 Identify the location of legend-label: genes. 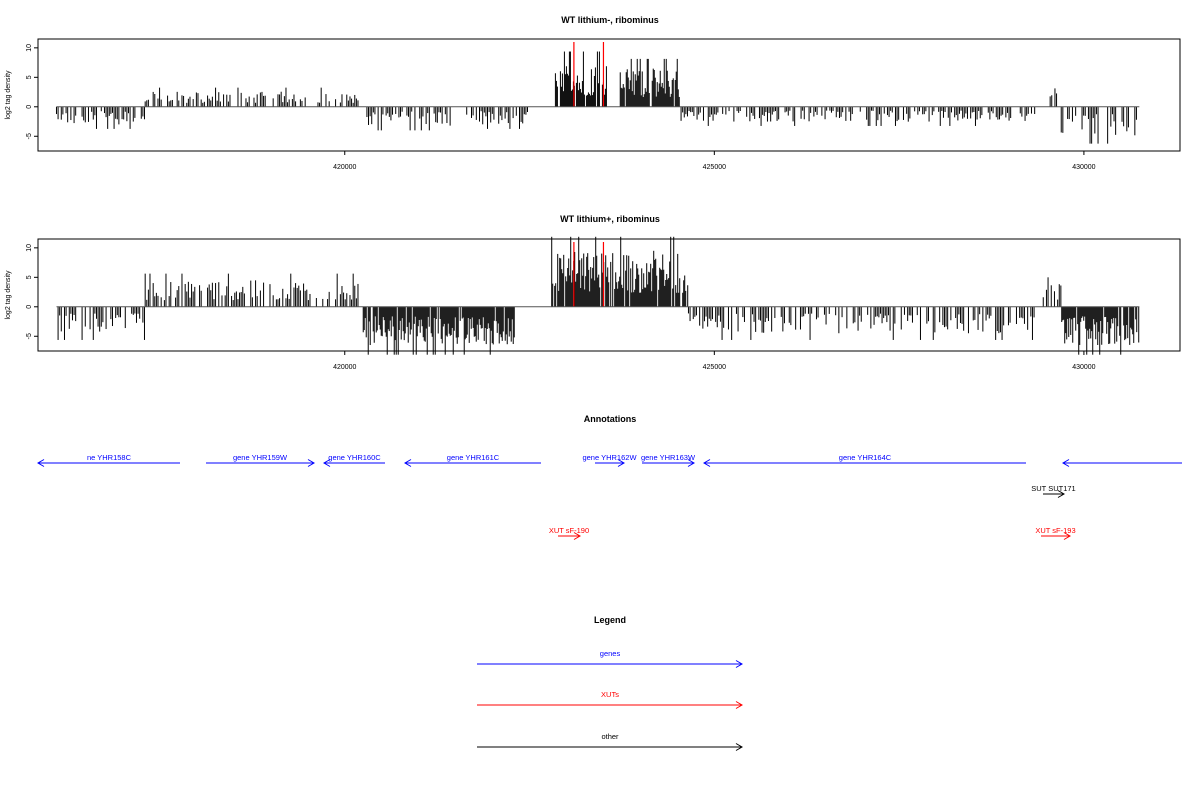
(610, 653).